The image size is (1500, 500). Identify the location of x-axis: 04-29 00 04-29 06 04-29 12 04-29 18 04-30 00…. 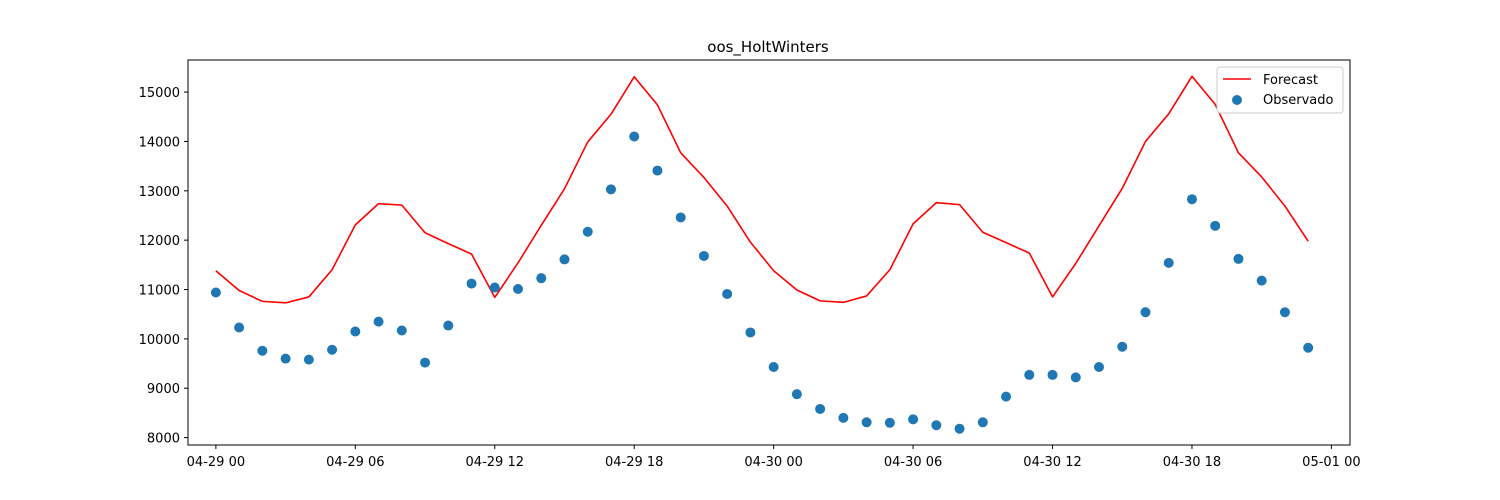
(774, 457).